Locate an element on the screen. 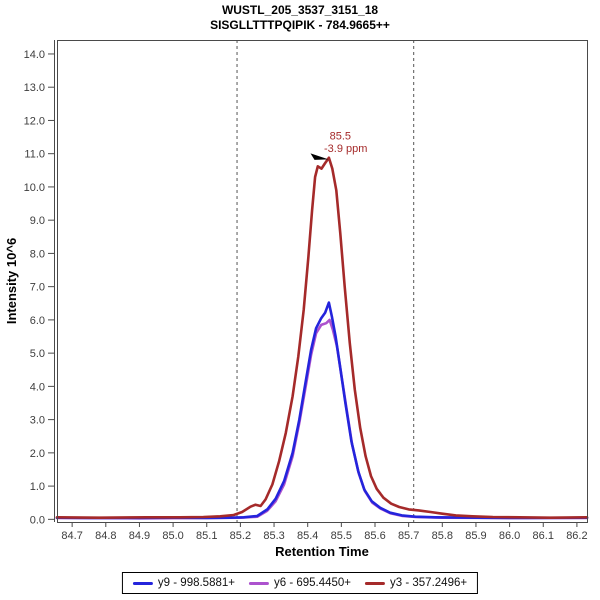 The image size is (600, 600). x-tick-label: 85.4 is located at coordinates (307, 536).